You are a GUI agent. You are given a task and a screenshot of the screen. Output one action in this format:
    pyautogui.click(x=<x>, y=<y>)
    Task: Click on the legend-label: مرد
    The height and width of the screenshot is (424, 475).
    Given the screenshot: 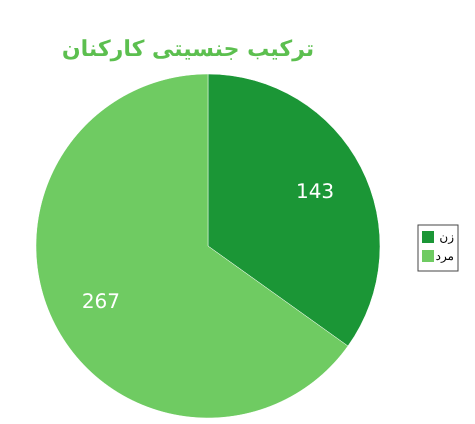 What is the action you would take?
    pyautogui.click(x=445, y=256)
    